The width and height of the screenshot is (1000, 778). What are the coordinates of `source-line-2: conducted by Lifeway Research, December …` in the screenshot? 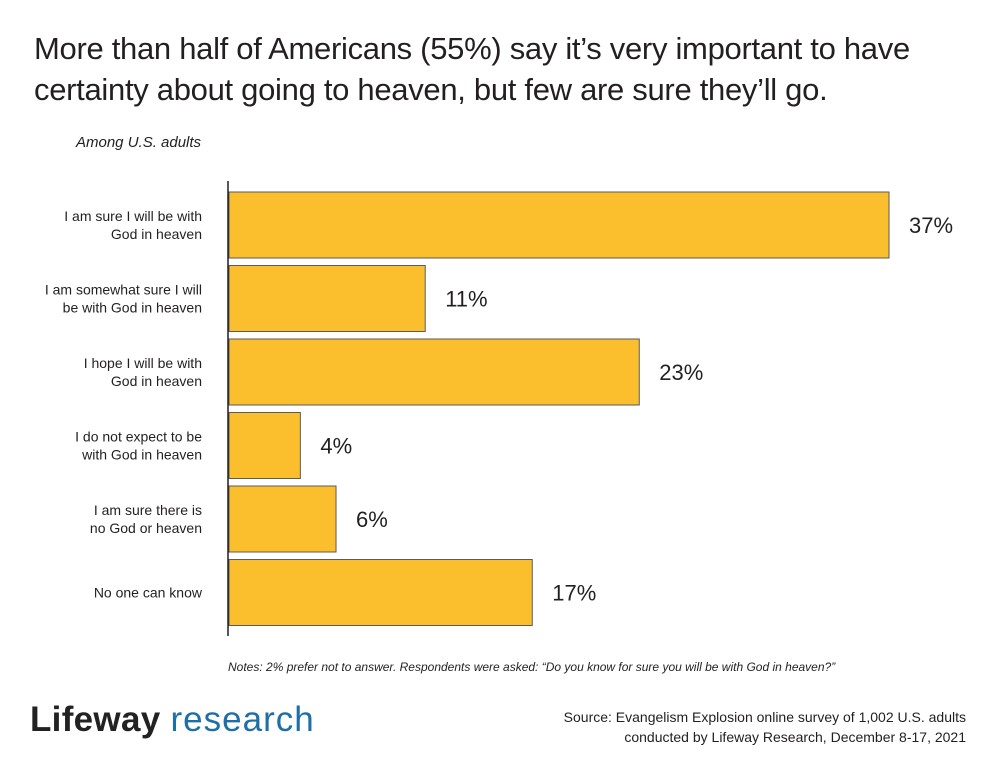 It's located at (795, 737).